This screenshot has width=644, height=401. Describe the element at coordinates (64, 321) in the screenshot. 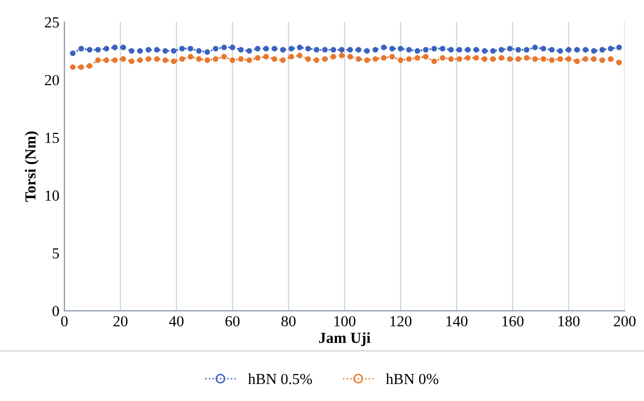

I see `x-tick-label: 0` at that location.